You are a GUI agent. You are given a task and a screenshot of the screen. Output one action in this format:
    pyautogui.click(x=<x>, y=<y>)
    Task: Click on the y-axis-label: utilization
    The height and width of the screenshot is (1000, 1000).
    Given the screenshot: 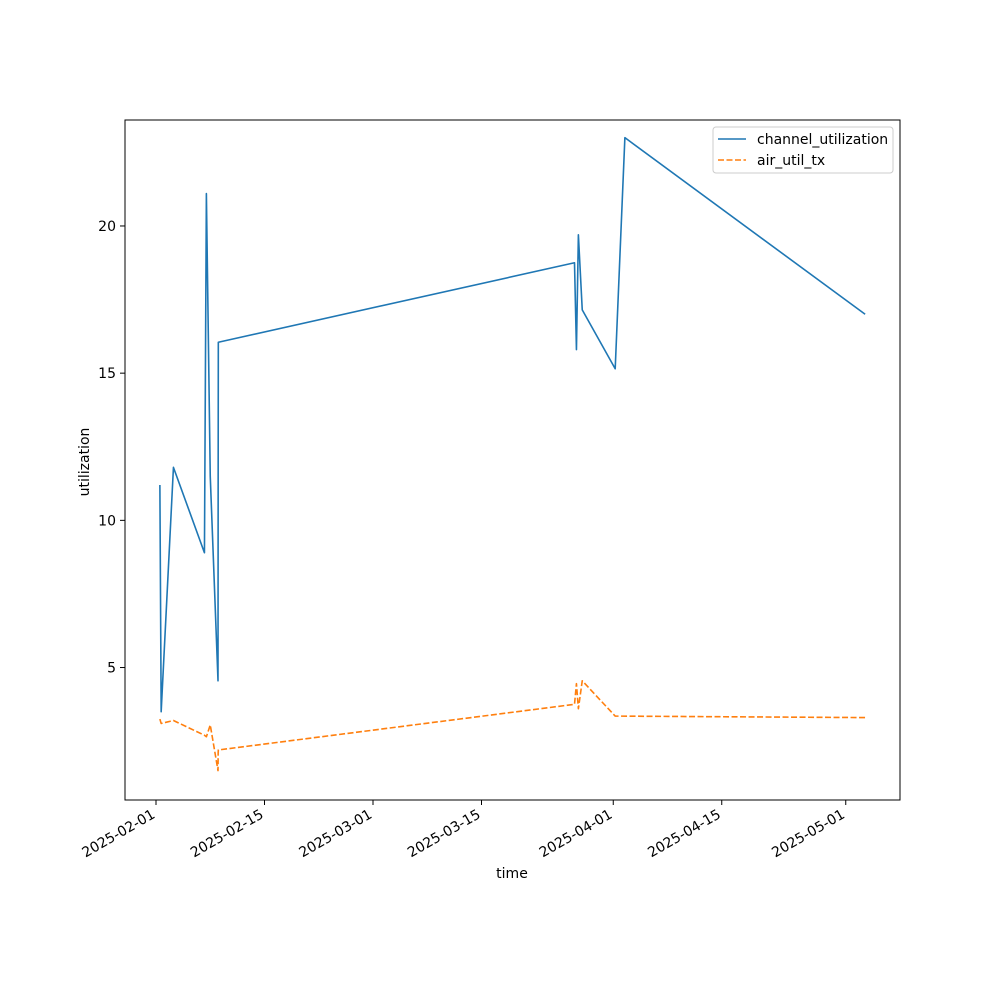 What is the action you would take?
    pyautogui.click(x=85, y=462)
    